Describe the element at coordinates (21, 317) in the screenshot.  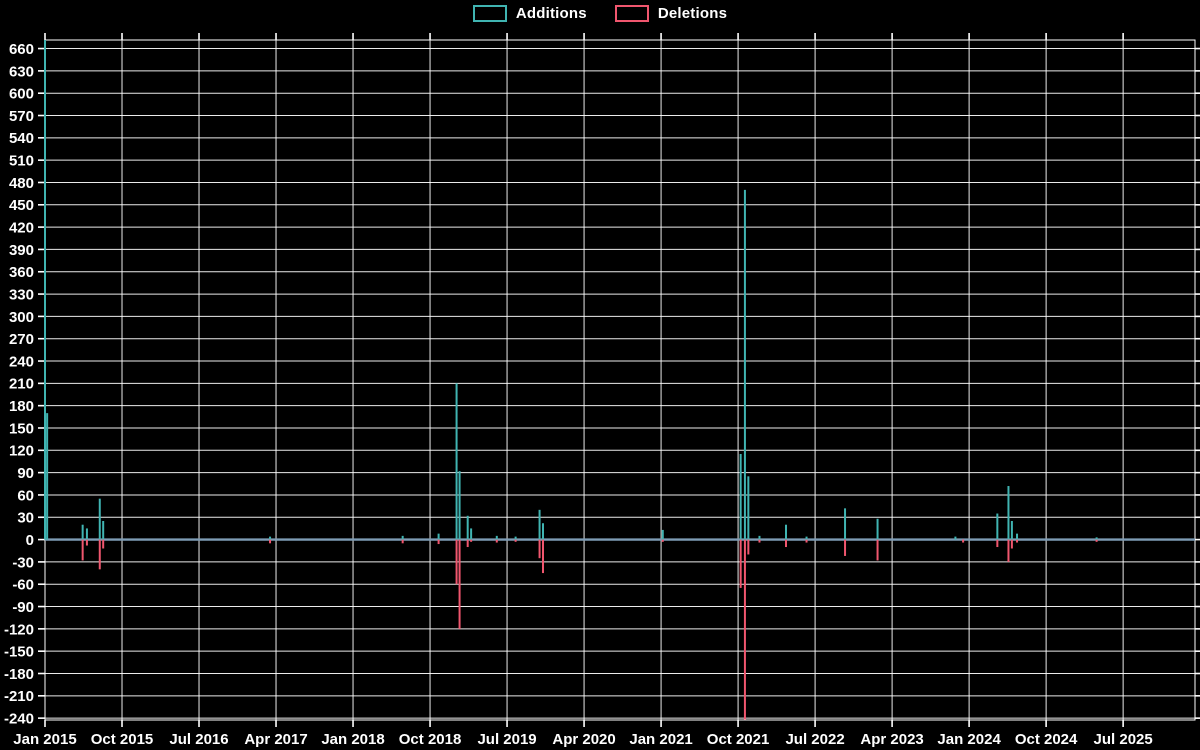
I see `y-tick-label: 300` at that location.